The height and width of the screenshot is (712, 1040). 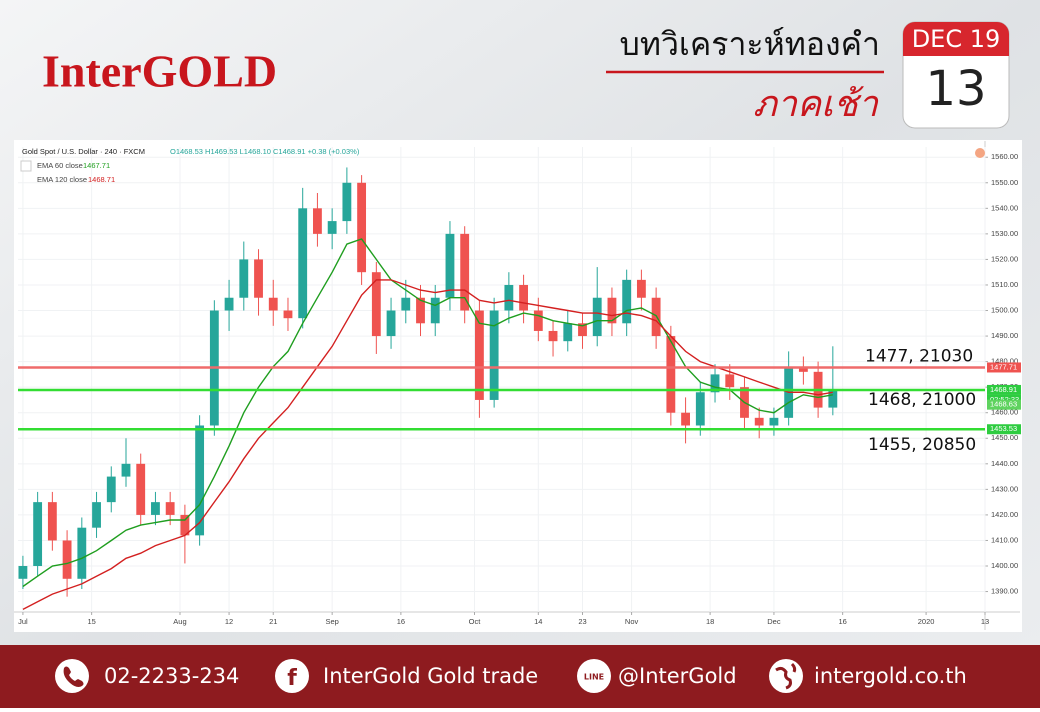 What do you see at coordinates (926, 621) in the screenshot?
I see `x-tick-label: 2020` at bounding box center [926, 621].